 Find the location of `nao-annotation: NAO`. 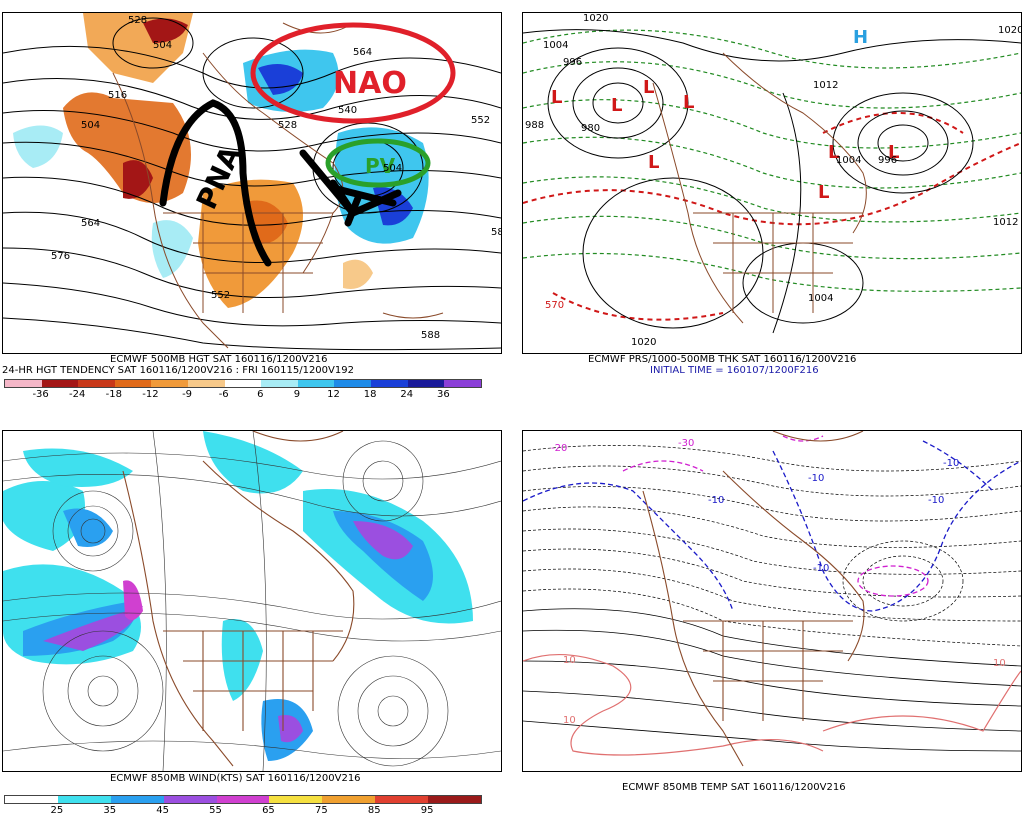

nao-annotation: NAO is located at coordinates (370, 83).